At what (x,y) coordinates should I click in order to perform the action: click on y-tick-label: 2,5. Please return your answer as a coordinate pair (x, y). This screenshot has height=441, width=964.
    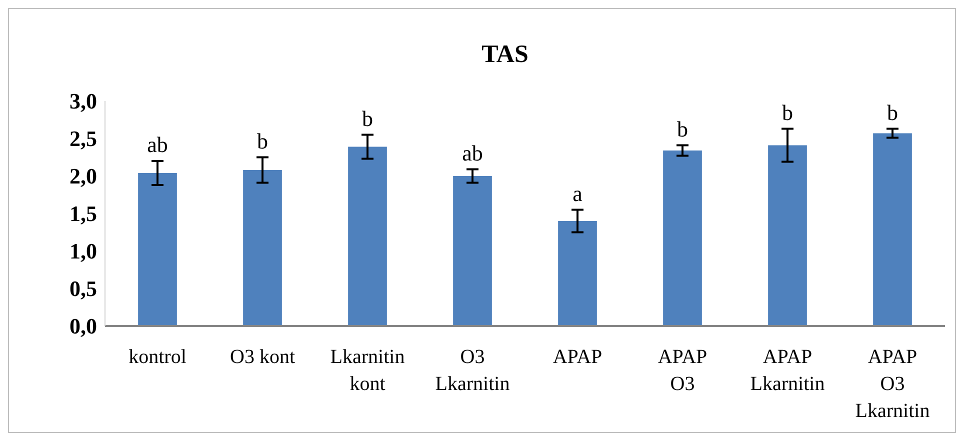
    Looking at the image, I should click on (83, 139).